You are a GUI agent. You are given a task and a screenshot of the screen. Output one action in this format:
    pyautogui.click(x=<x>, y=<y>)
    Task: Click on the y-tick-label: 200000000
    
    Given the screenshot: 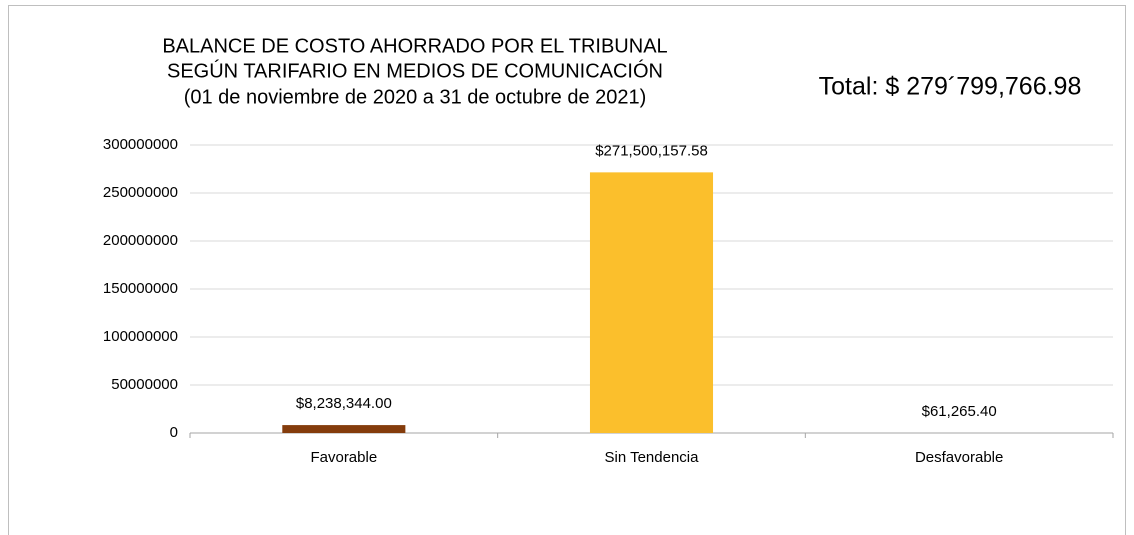 What is the action you would take?
    pyautogui.click(x=140, y=240)
    